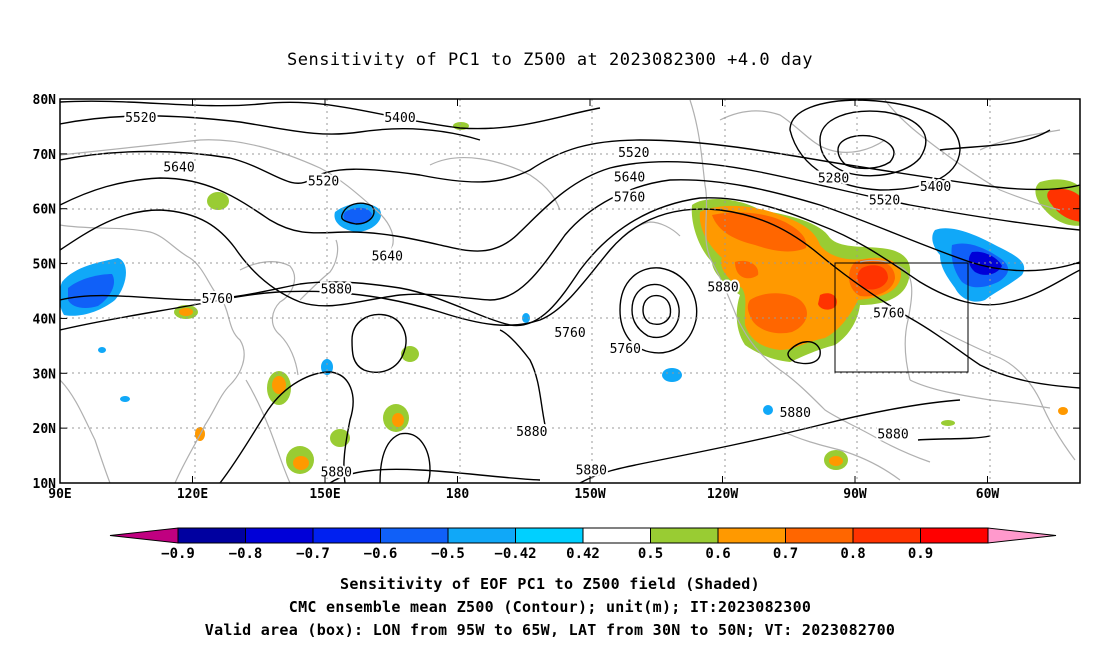 This screenshot has width=1100, height=650. I want to click on longitude-label: 60W, so click(988, 494).